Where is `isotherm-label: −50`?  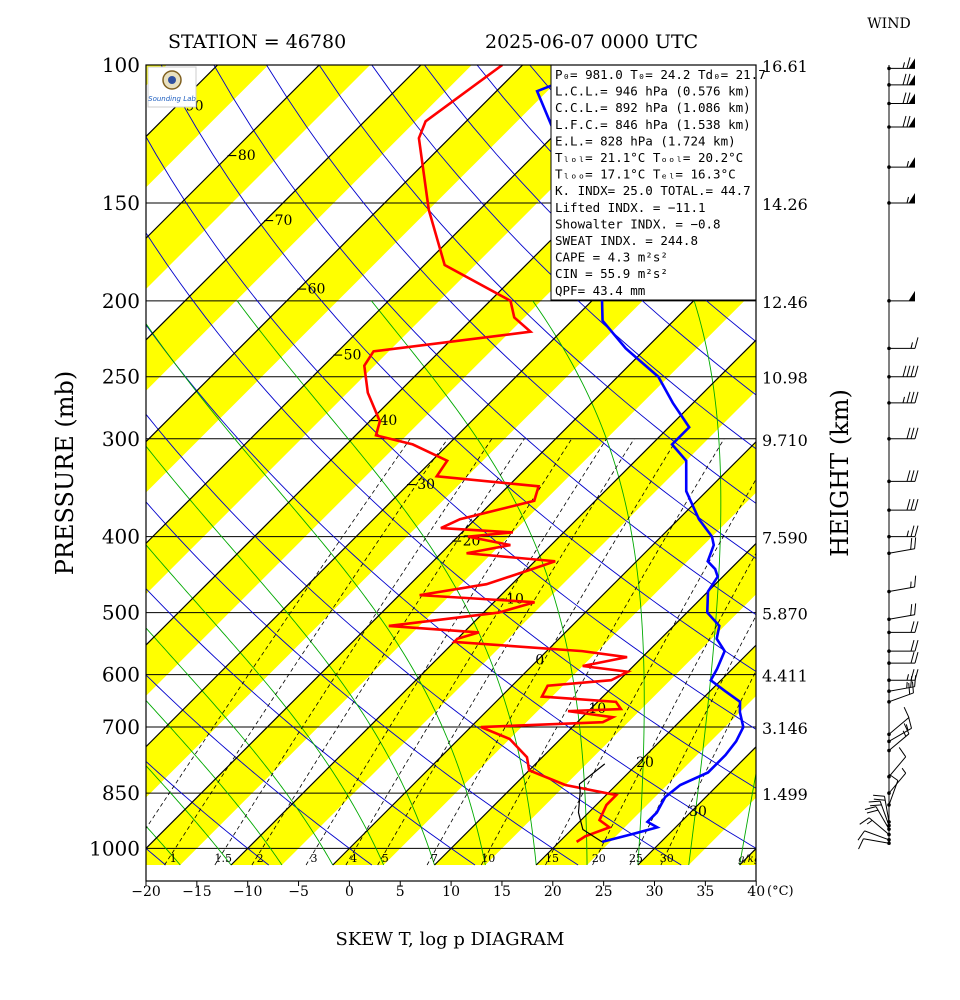 isotherm-label: −50 is located at coordinates (347, 355).